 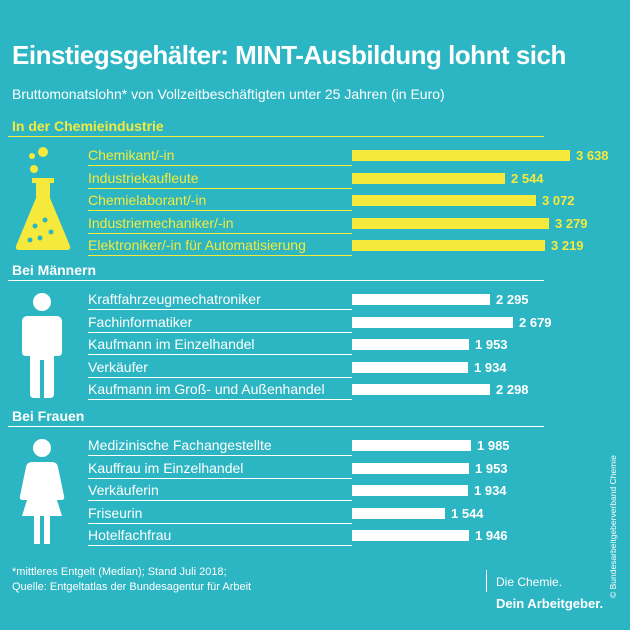 I want to click on category-label: Elektroniker/-in für Automatisierung, so click(x=197, y=245).